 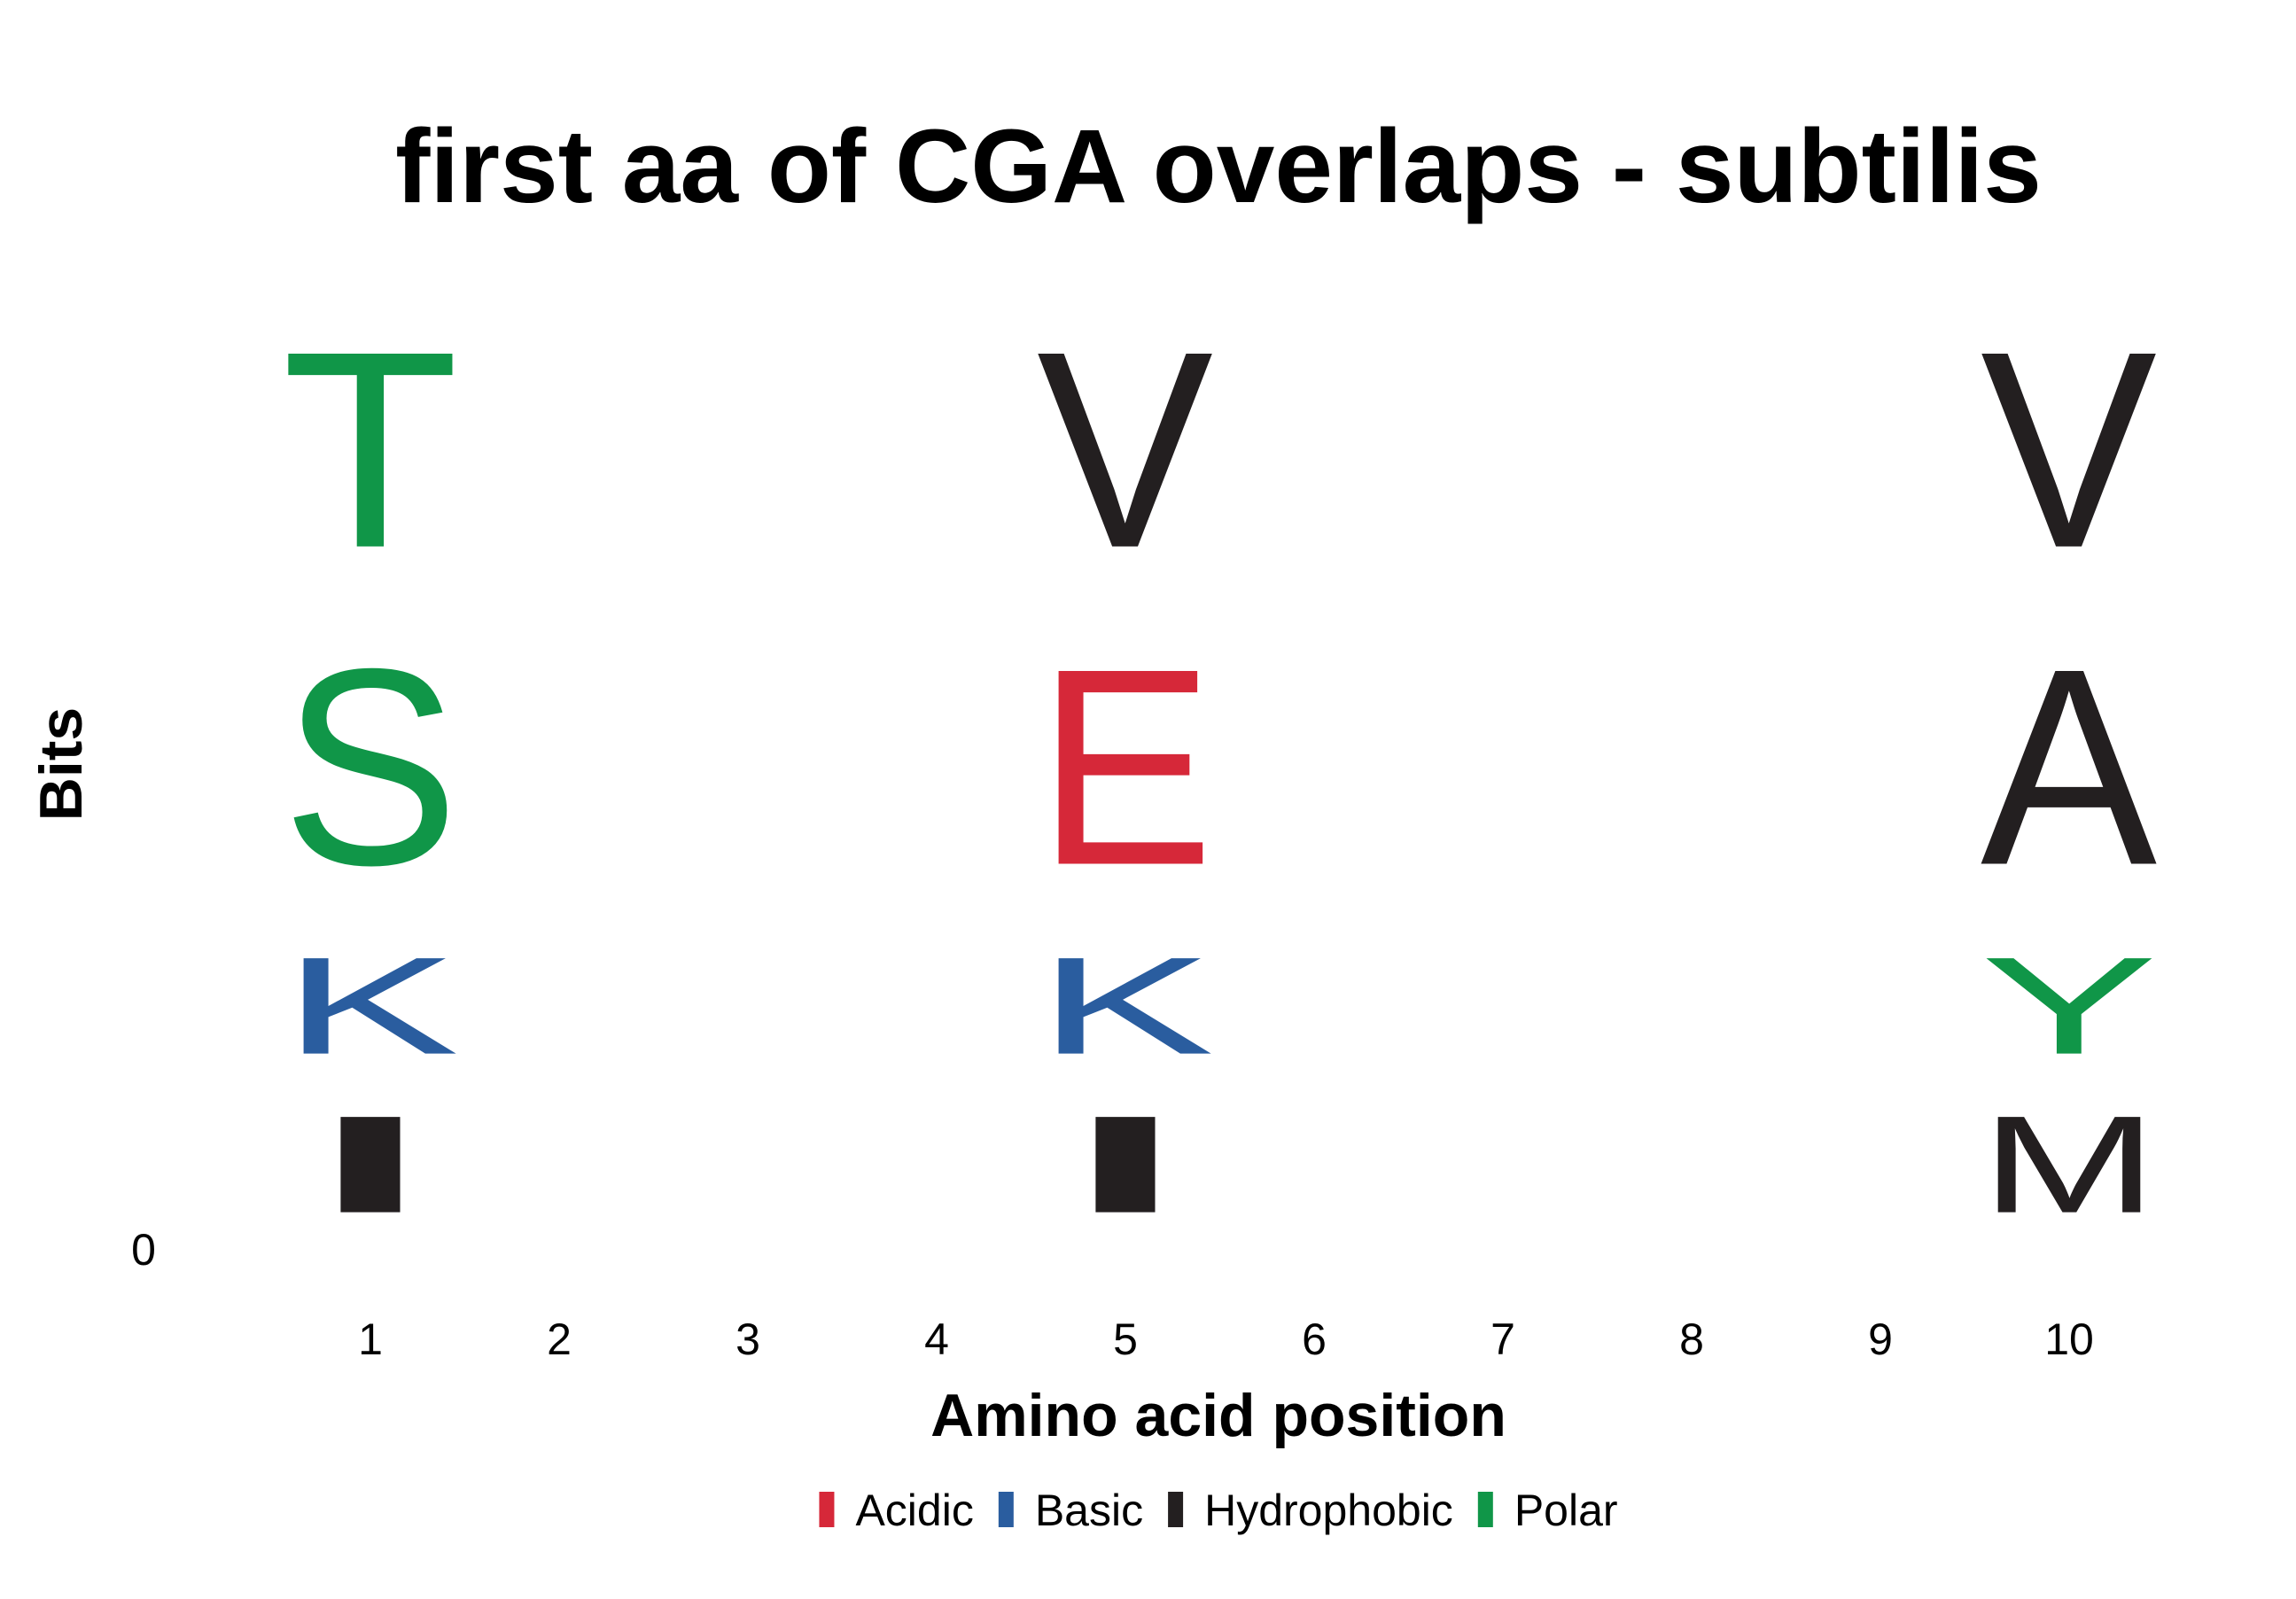 I want to click on logo-letter-s: S, so click(x=370, y=767).